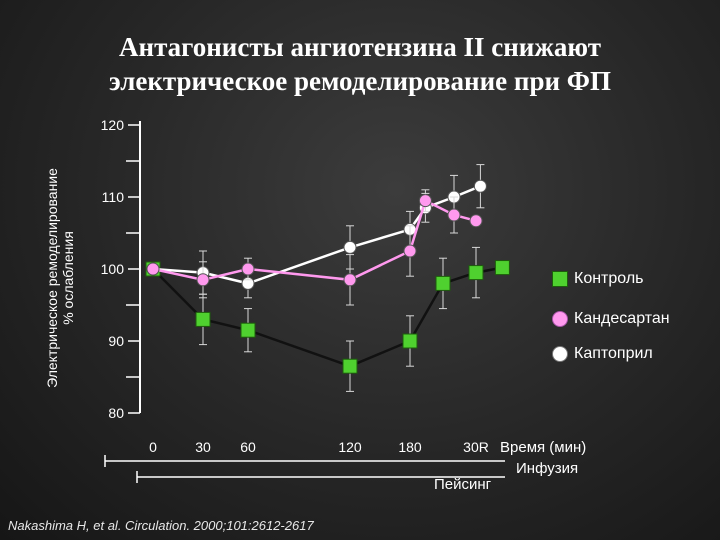 The image size is (720, 540). I want to click on legend-item-captopril: Каптоприл, so click(602, 354).